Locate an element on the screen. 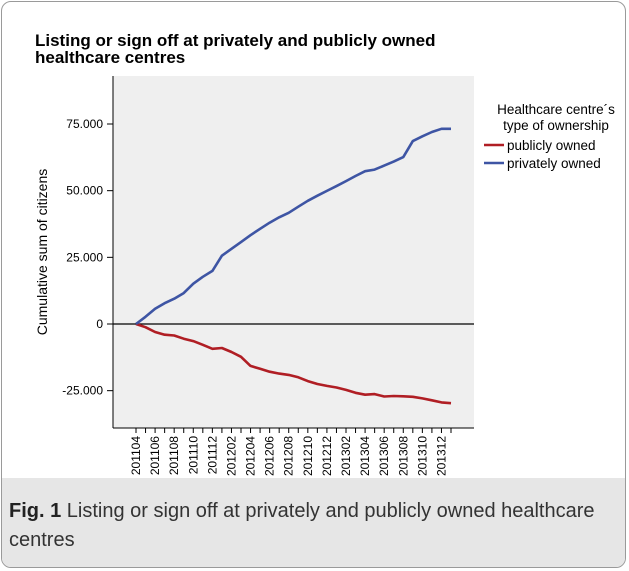 This screenshot has width=629, height=571. legend-entry: privately owned is located at coordinates (554, 163).